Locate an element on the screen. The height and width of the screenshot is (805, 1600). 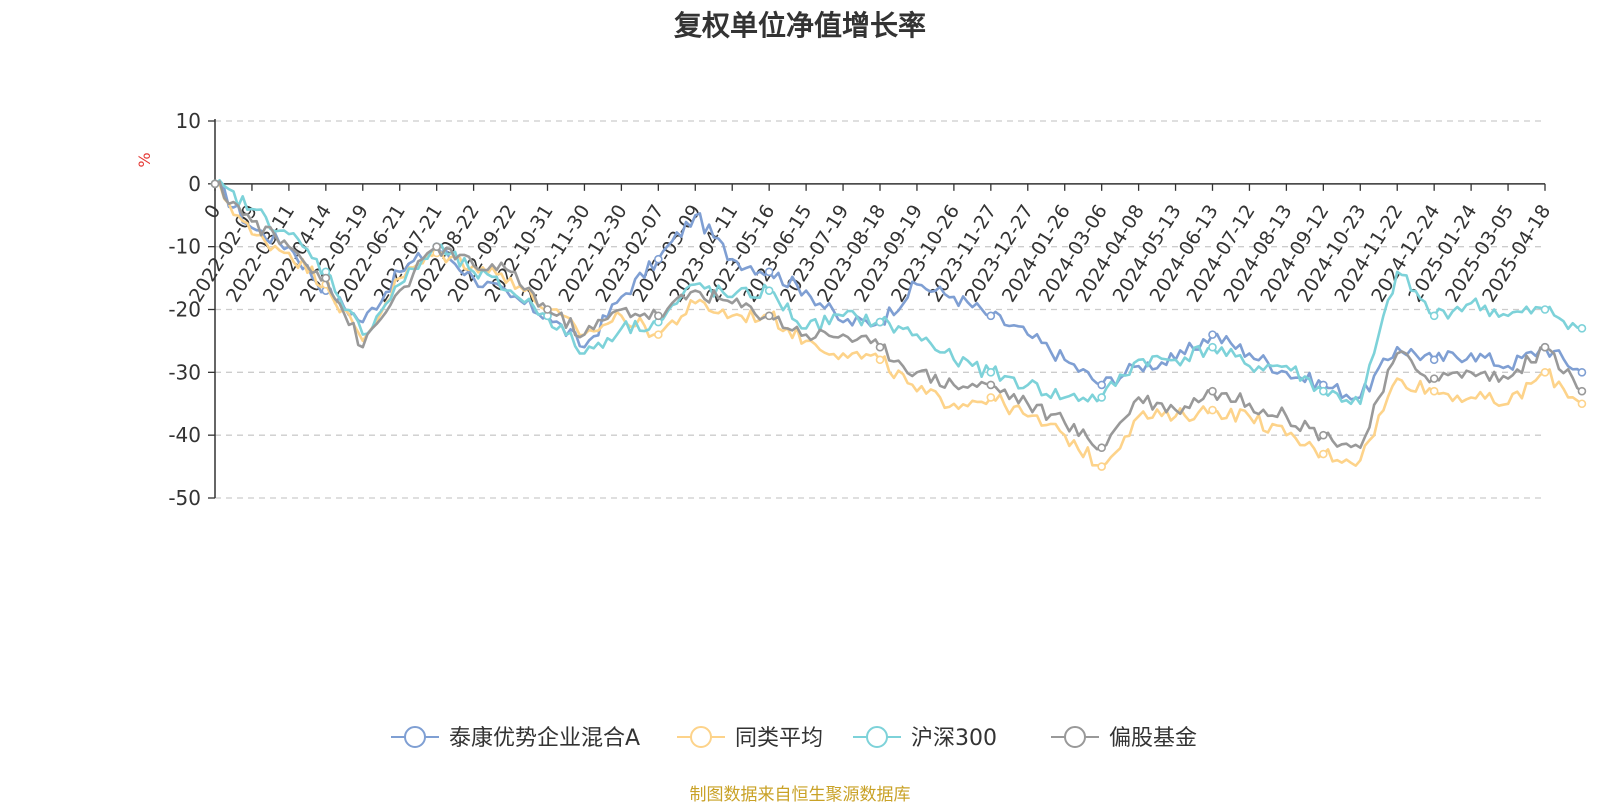
y-tick-label: -40 is located at coordinates (184, 435).